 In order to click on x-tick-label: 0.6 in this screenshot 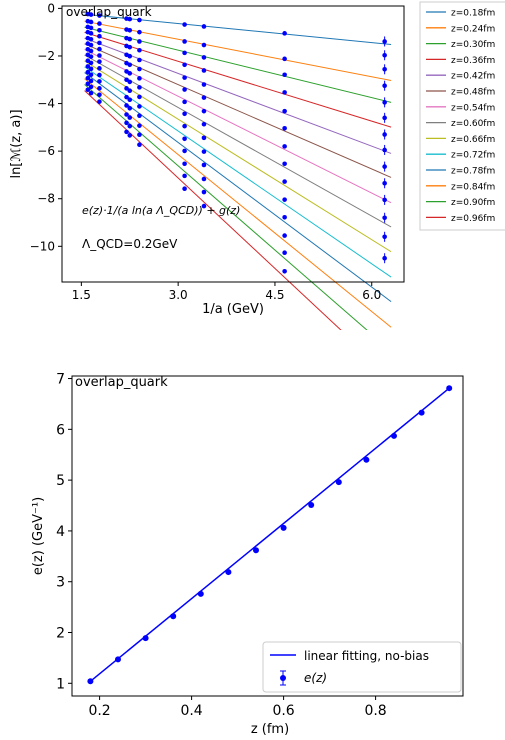, I will do `click(283, 711)`.